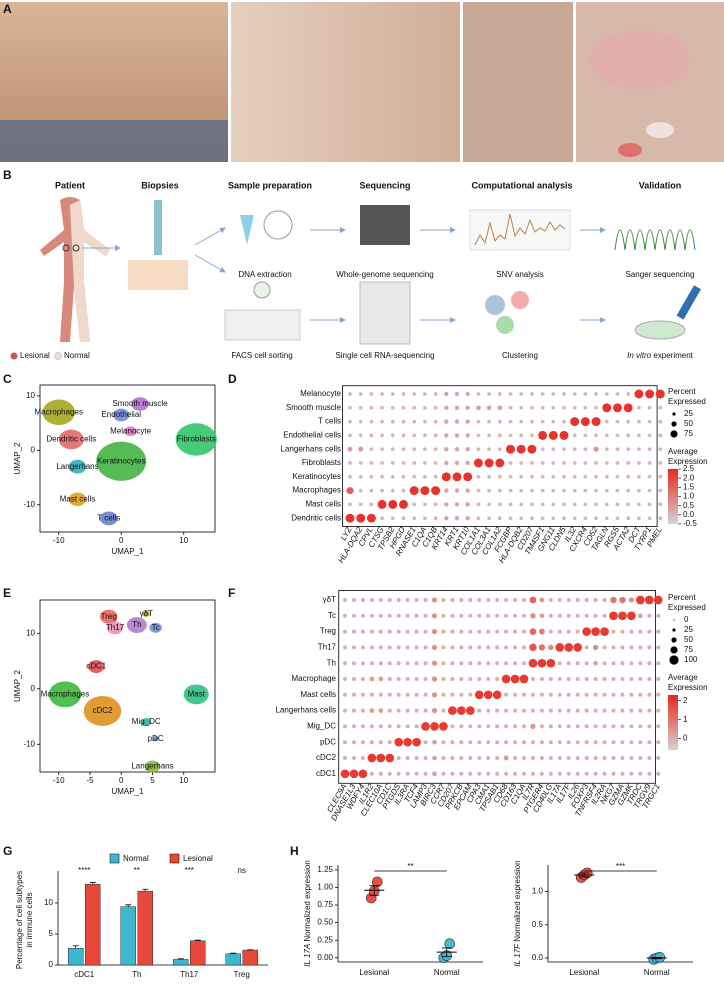  I want to click on colorbar-label: 0, so click(685, 738).